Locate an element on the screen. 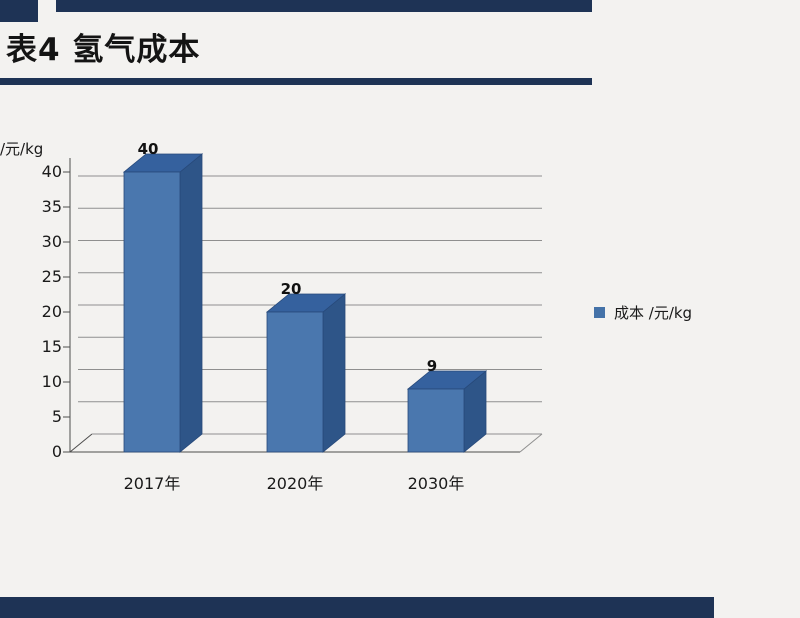  y-tick-label: 20 is located at coordinates (51, 311).